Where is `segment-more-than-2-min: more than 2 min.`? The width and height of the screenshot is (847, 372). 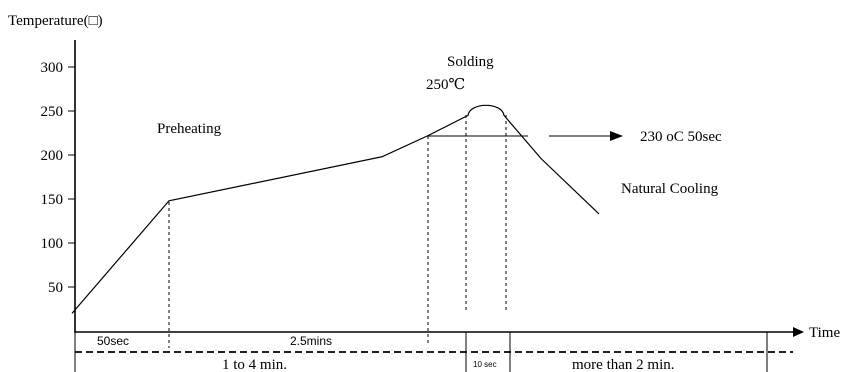
segment-more-than-2-min: more than 2 min. is located at coordinates (623, 364).